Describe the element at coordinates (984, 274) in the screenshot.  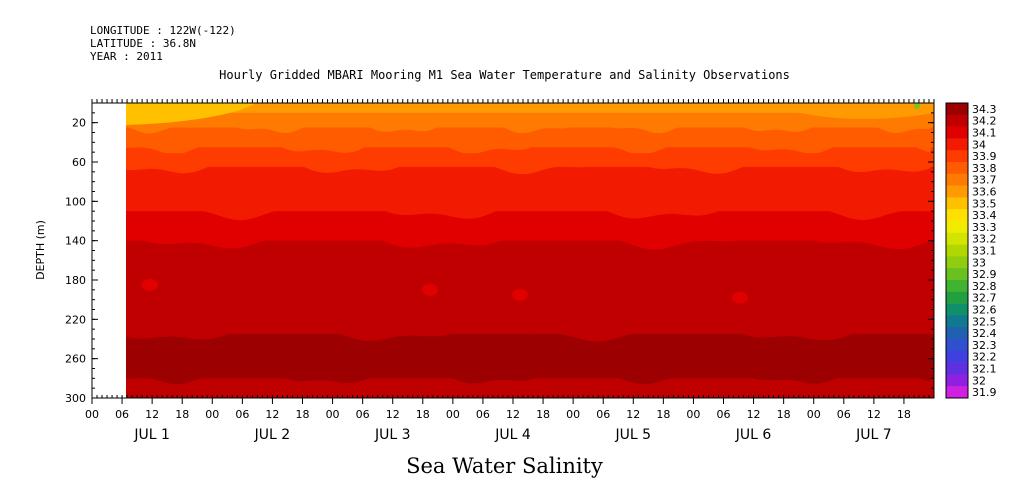
I see `colorbar-label: 32.9` at that location.